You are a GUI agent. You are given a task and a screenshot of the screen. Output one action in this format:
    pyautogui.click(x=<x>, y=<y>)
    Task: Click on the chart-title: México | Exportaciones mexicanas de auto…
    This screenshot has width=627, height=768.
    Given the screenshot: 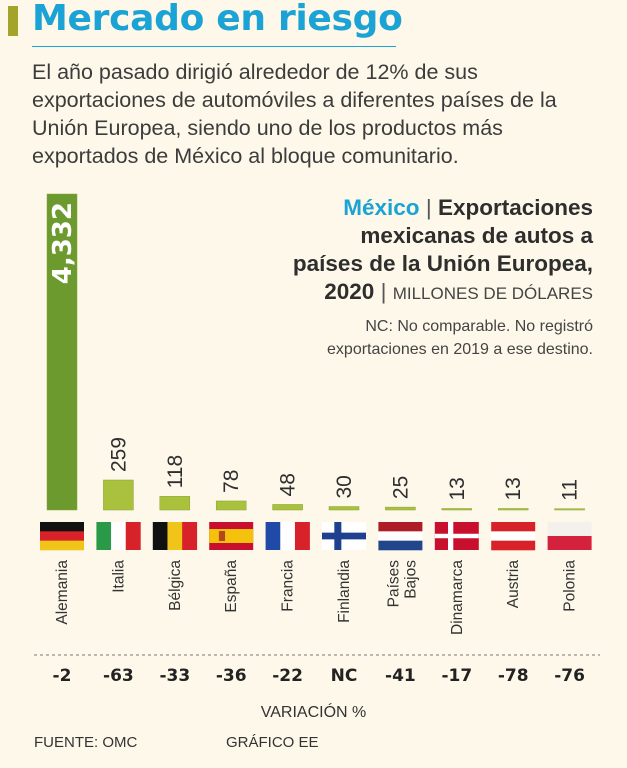 What is the action you would take?
    pyautogui.click(x=393, y=251)
    